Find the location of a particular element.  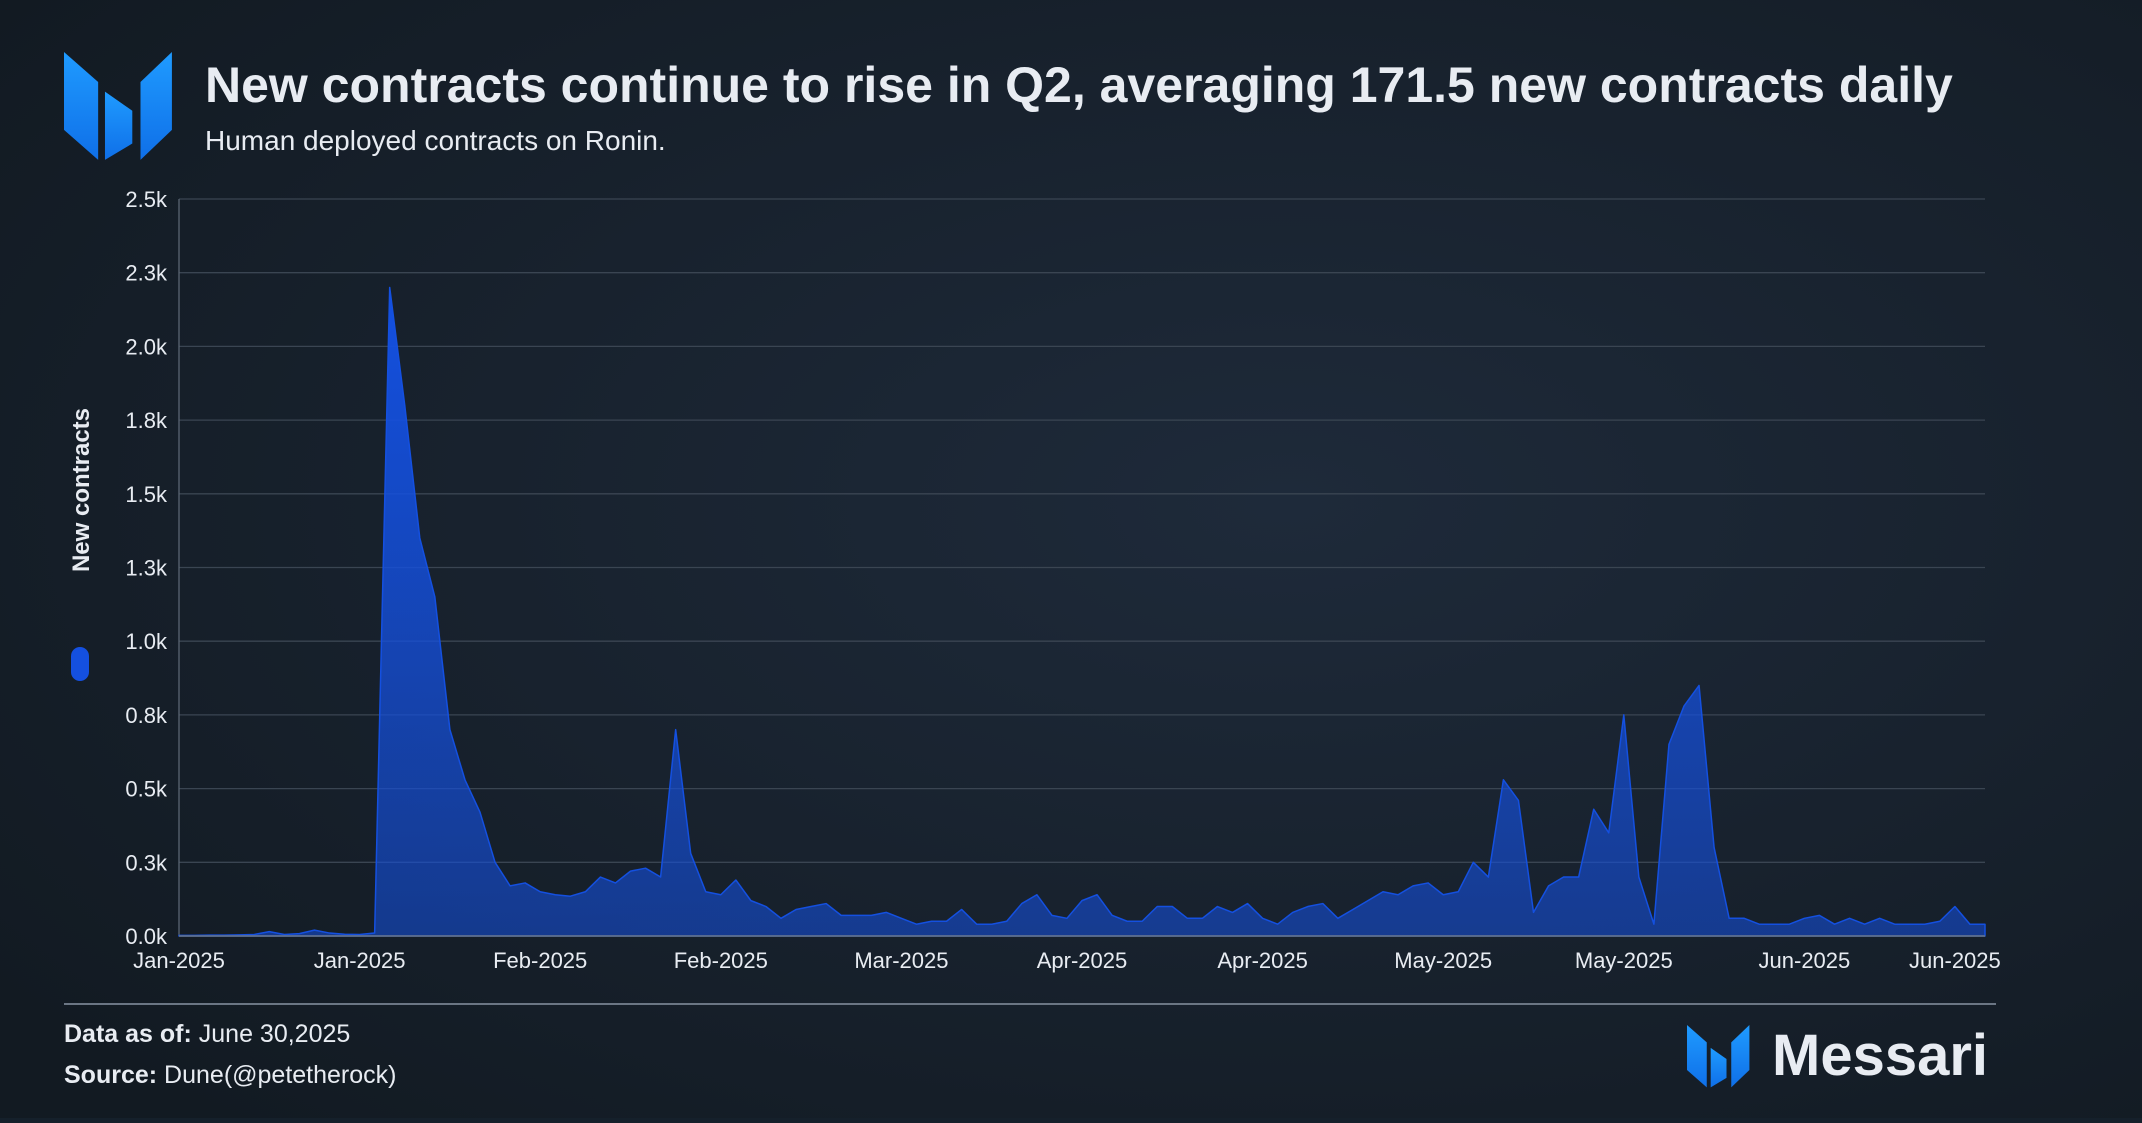

chart-subtitle: Human deployed contracts on Ronin. is located at coordinates (435, 140).